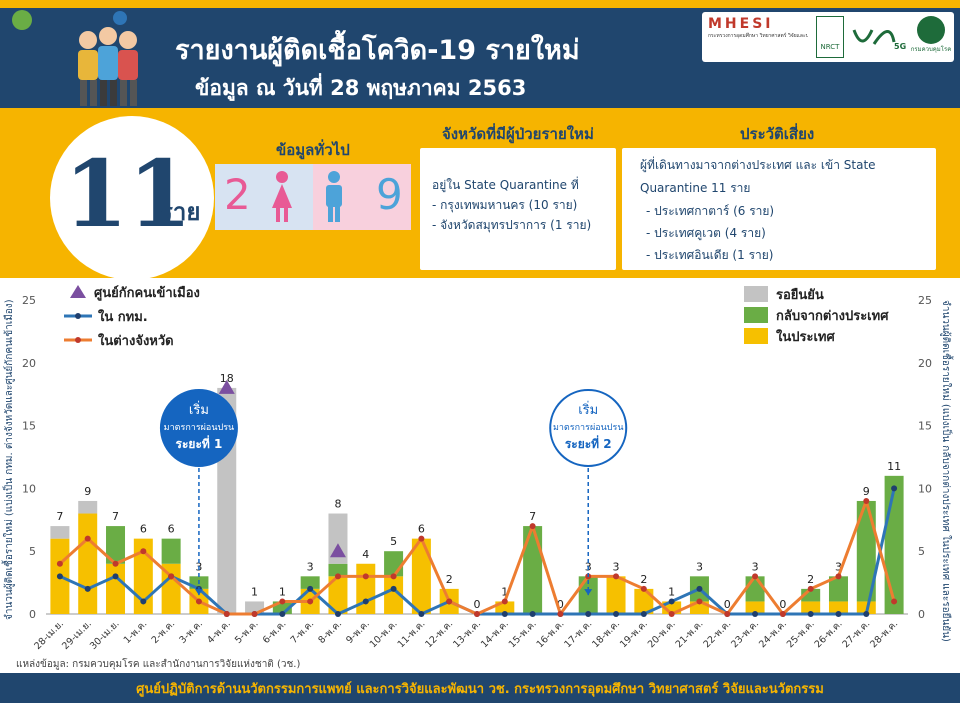 This screenshot has width=960, height=703. I want to click on callout-arrow, so click(198, 592).